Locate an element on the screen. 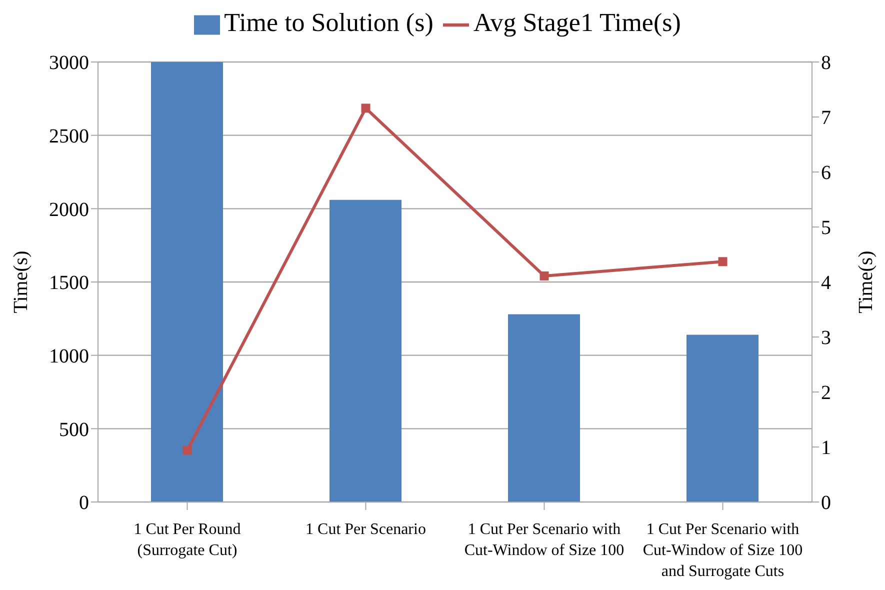  y2-tick-label: 0 is located at coordinates (826, 503).